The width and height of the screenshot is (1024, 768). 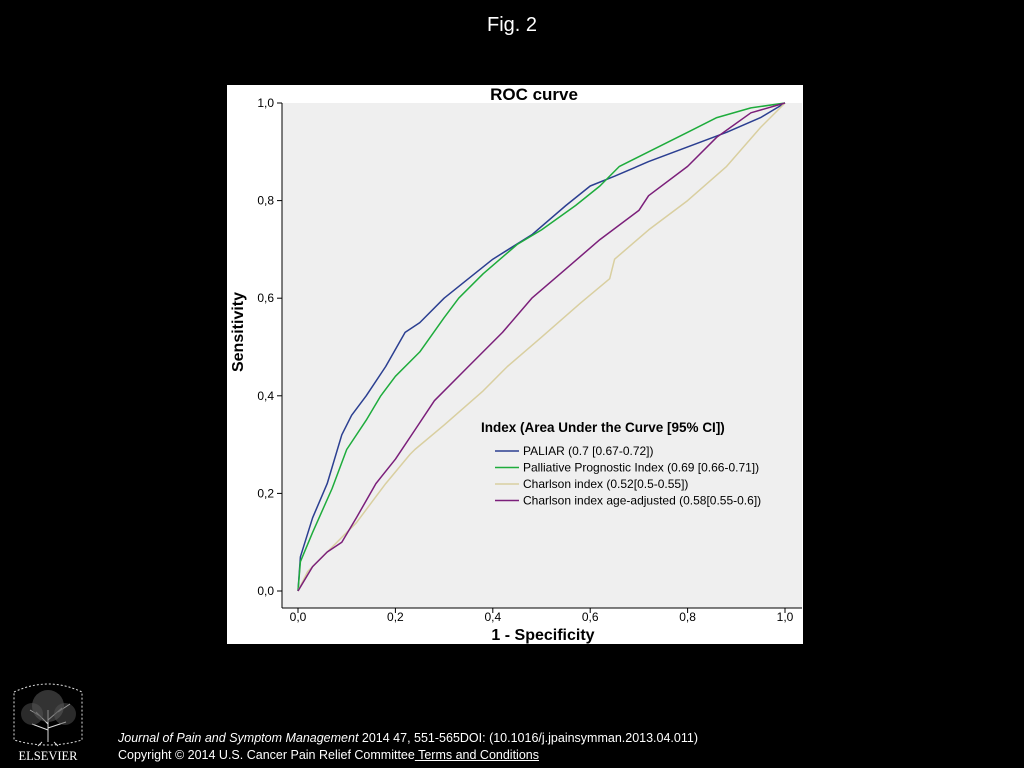 What do you see at coordinates (265, 591) in the screenshot?
I see `y-tick-label: 0,0` at bounding box center [265, 591].